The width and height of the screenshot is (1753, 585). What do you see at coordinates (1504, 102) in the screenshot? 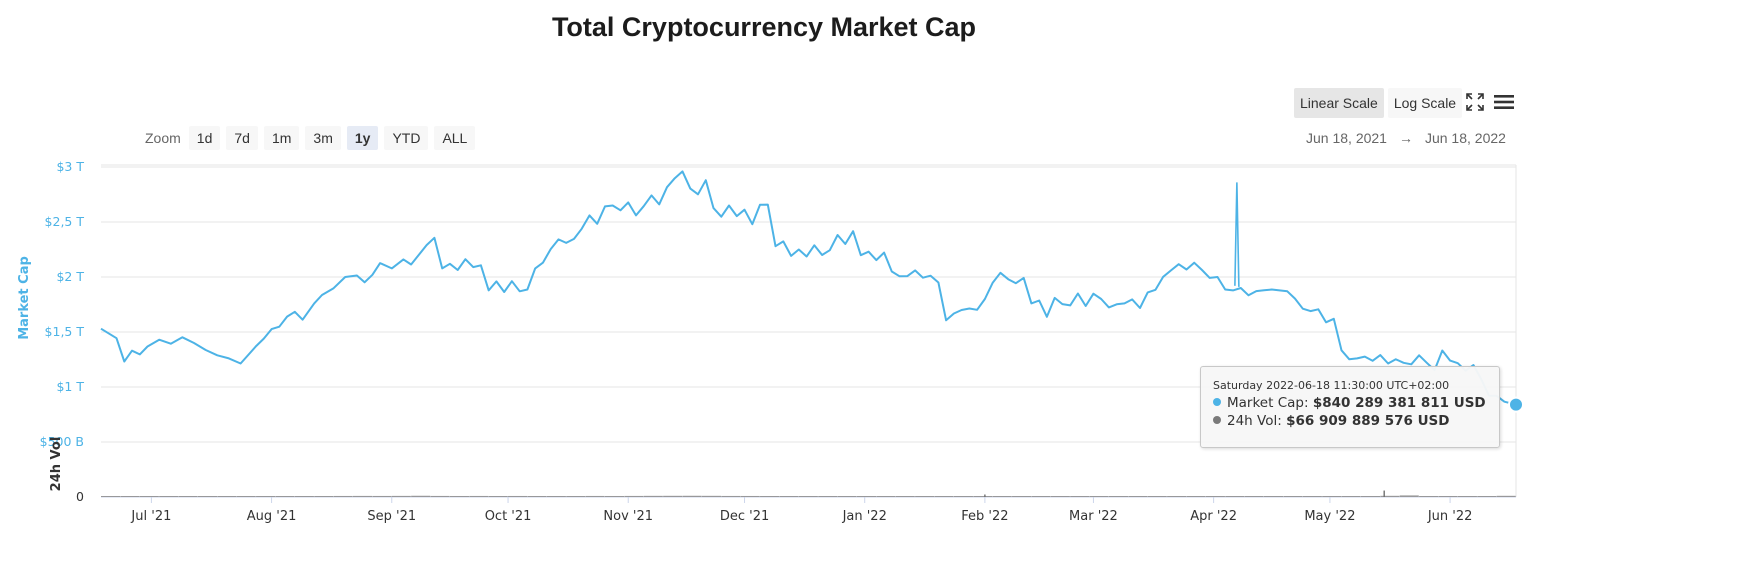
I see `hamburger-icon` at bounding box center [1504, 102].